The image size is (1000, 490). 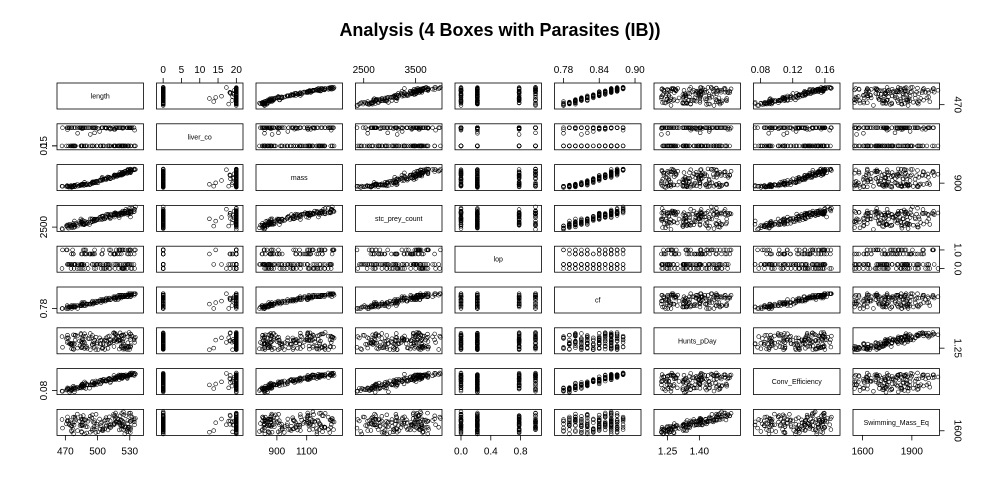 What do you see at coordinates (399, 219) in the screenshot?
I see `diagonal-label: stc_prey_count` at bounding box center [399, 219].